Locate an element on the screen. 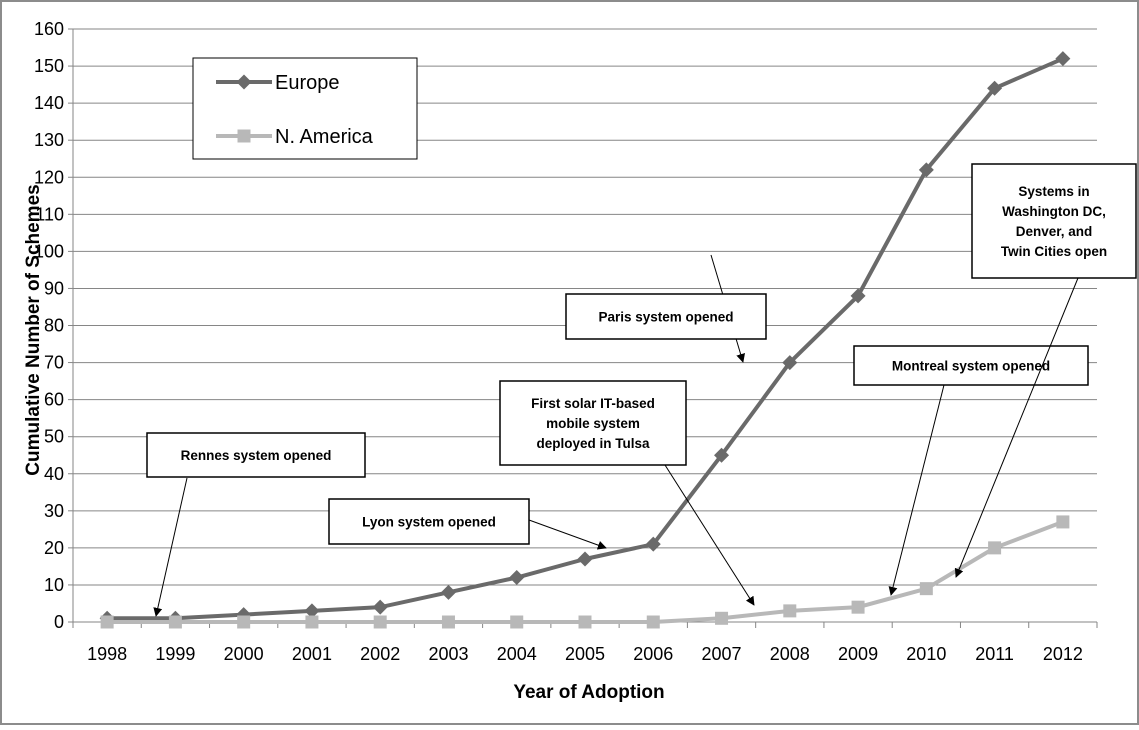 This screenshot has width=1139, height=730. legend-label-n-america: N. America is located at coordinates (324, 137).